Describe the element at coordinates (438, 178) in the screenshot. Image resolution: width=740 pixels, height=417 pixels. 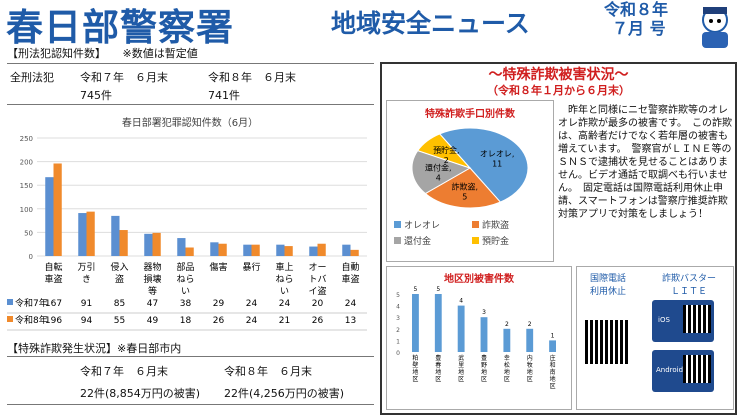
I see `pie-value: 4` at that location.